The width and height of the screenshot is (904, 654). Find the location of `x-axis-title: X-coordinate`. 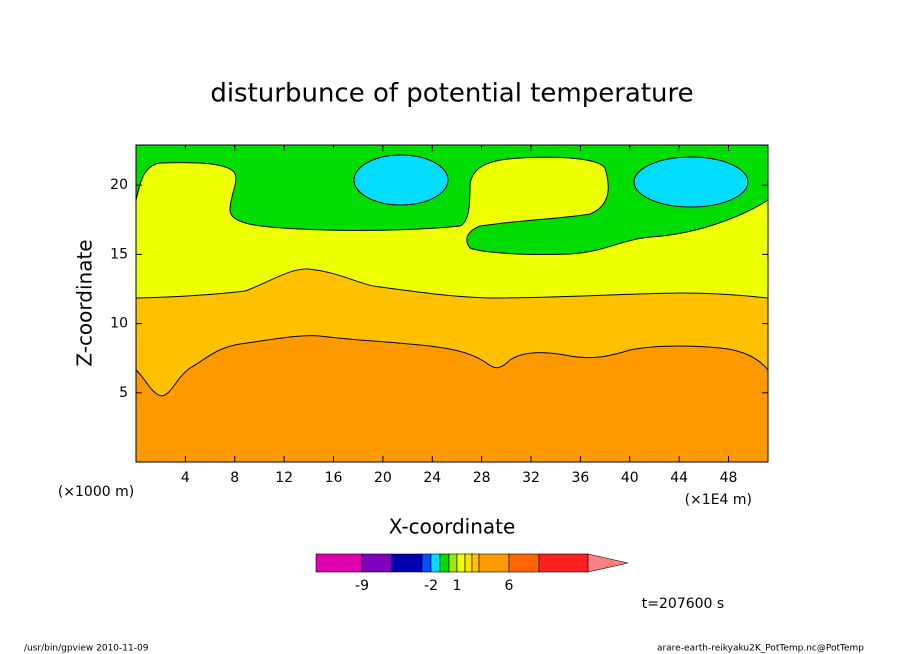

x-axis-title: X-coordinate is located at coordinates (452, 527).